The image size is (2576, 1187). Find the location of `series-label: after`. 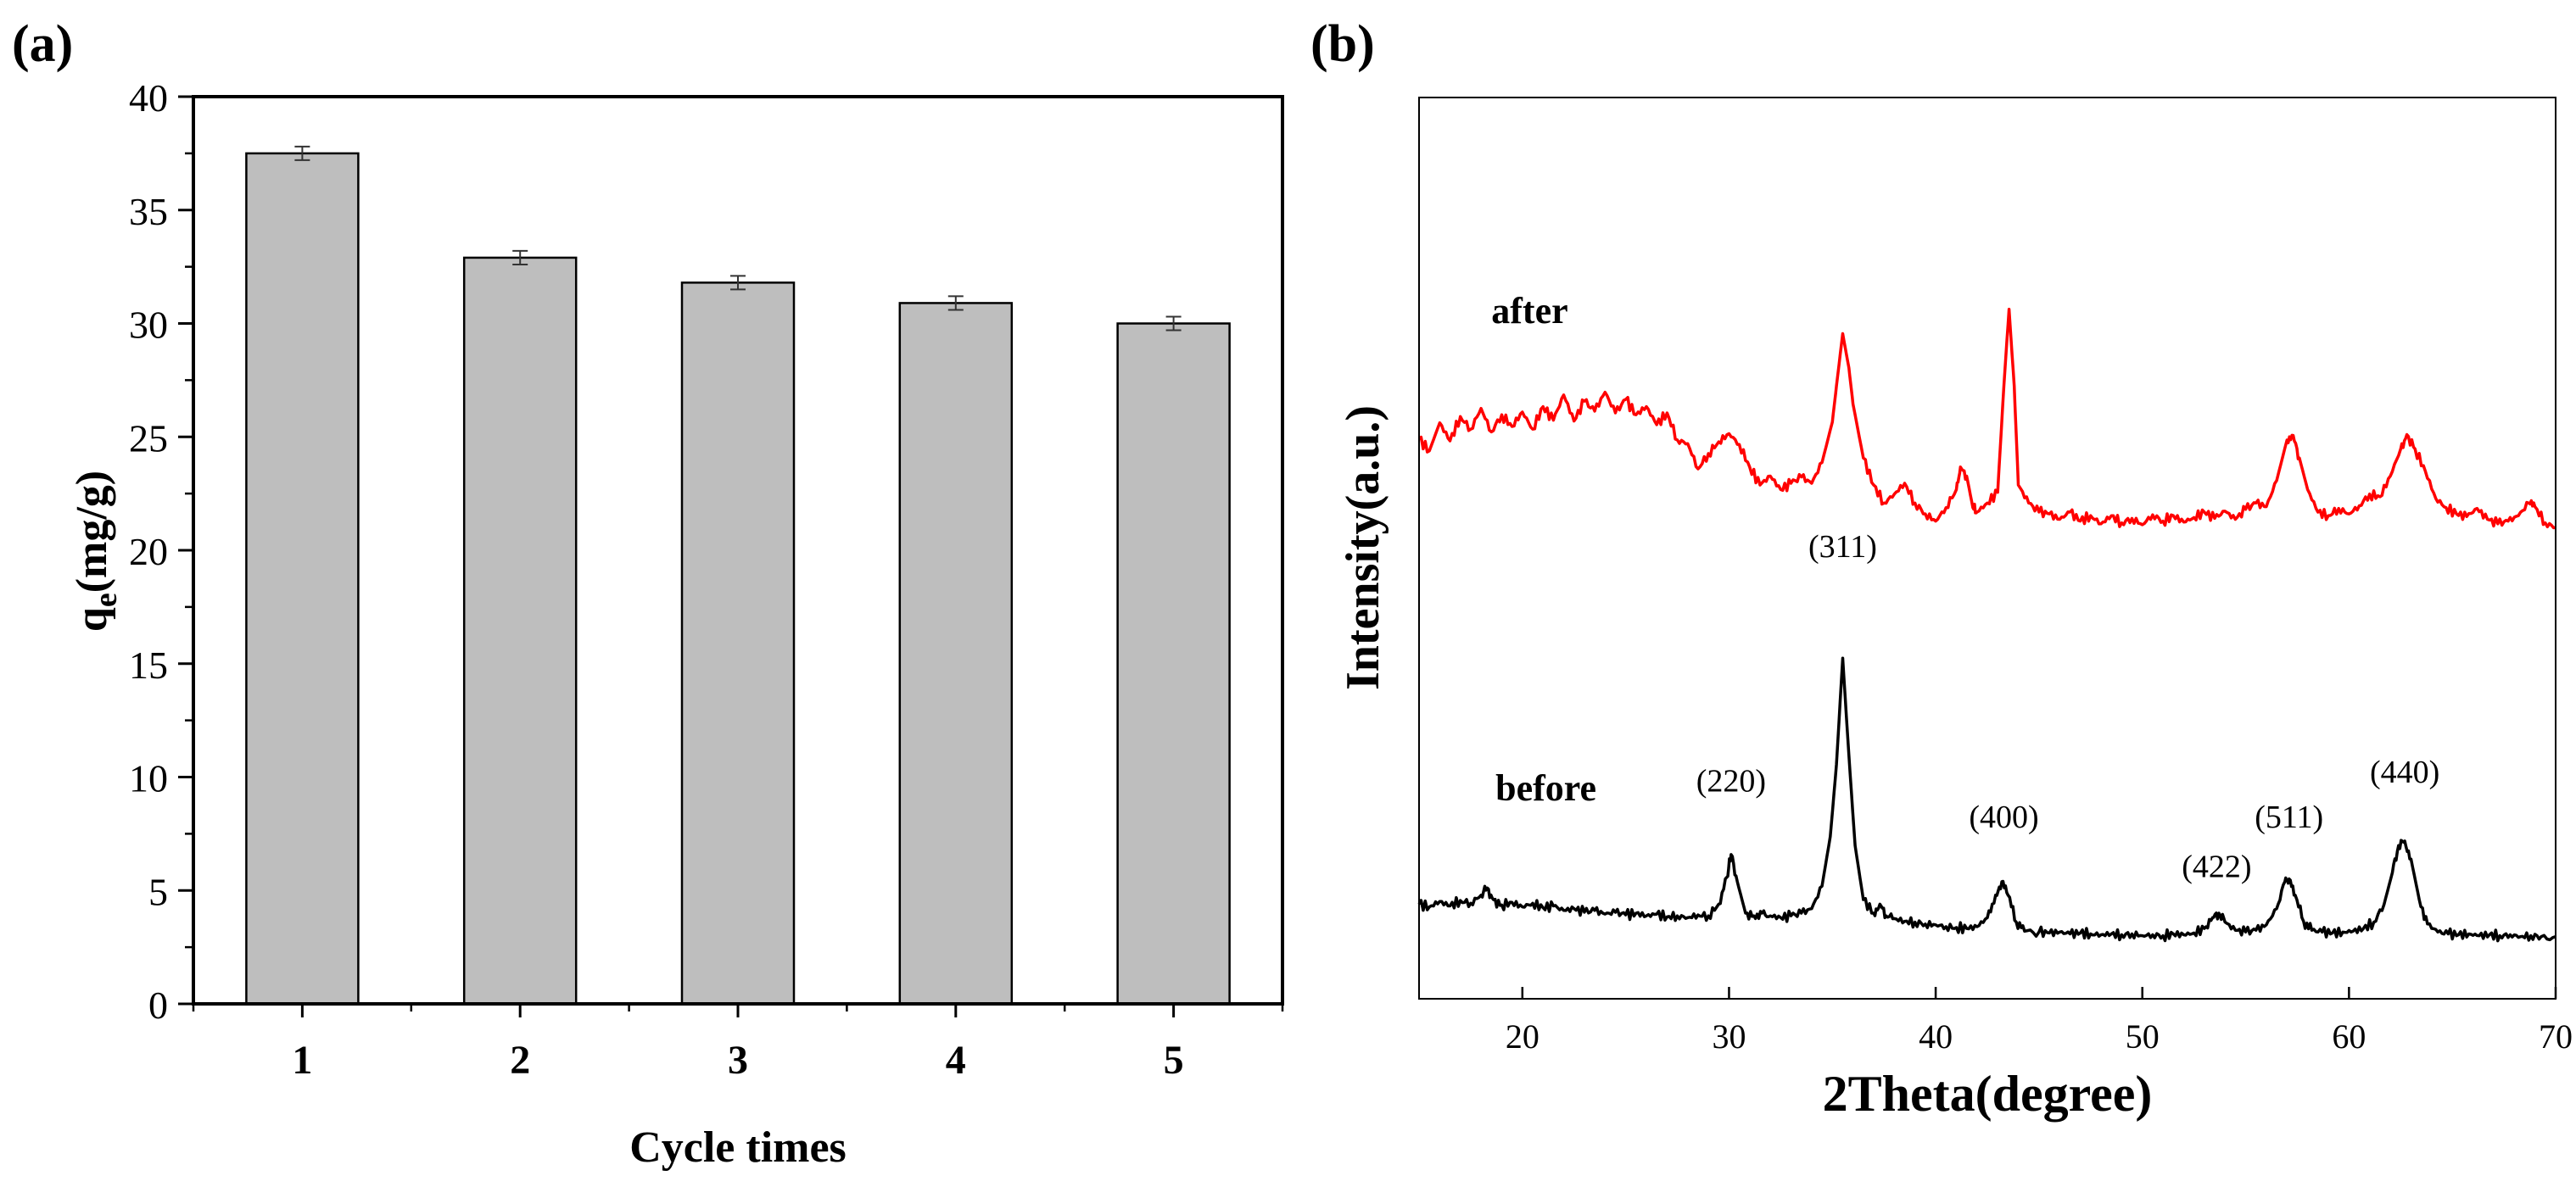

series-label: after is located at coordinates (1529, 311).